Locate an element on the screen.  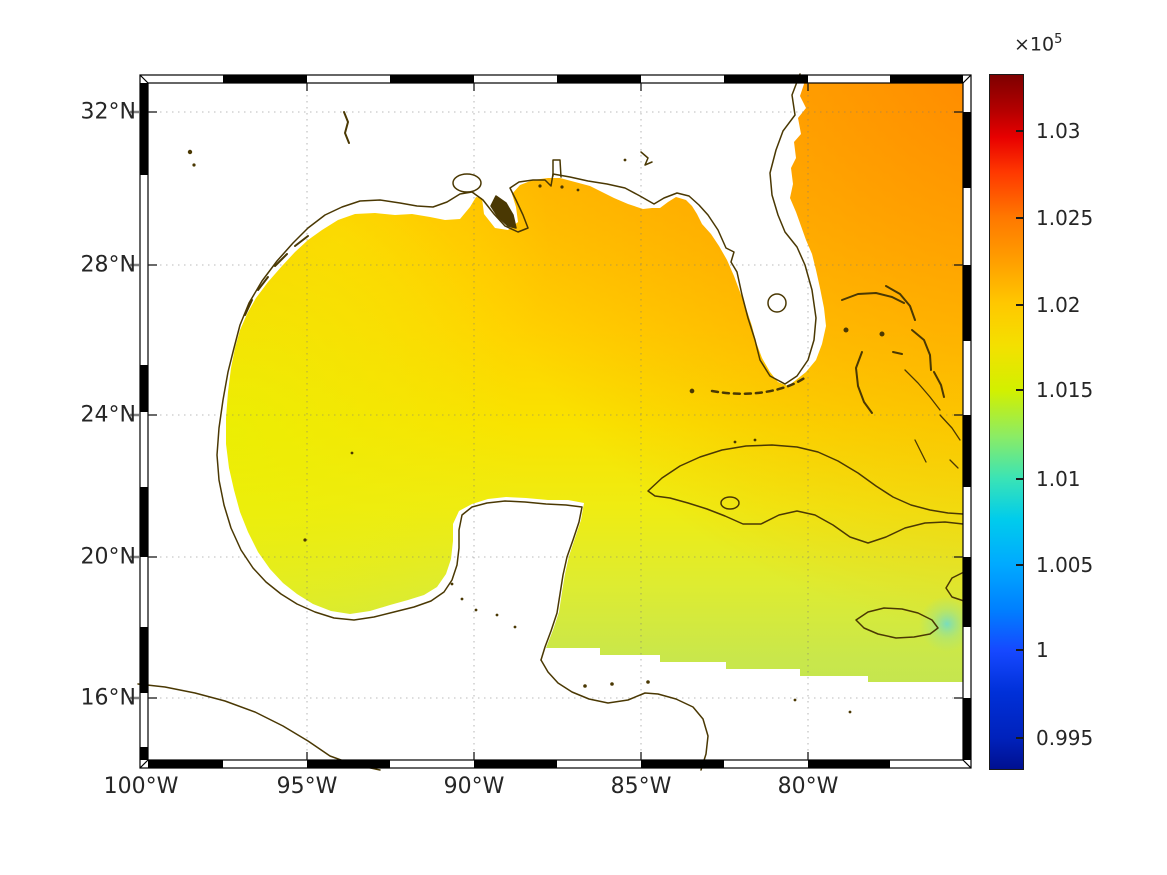
colorbar-tick-label: 1.02 is located at coordinates (1058, 305).